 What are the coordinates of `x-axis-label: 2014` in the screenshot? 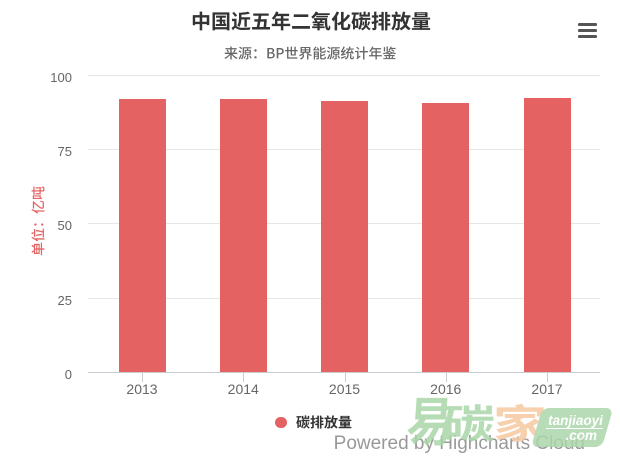 It's located at (243, 389).